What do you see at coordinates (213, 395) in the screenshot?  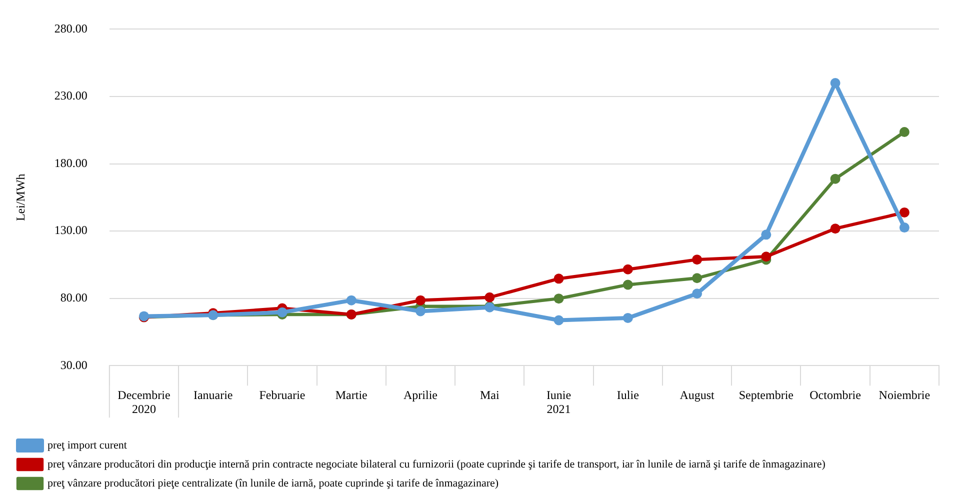 I see `x-tick-label: Ianuarie` at bounding box center [213, 395].